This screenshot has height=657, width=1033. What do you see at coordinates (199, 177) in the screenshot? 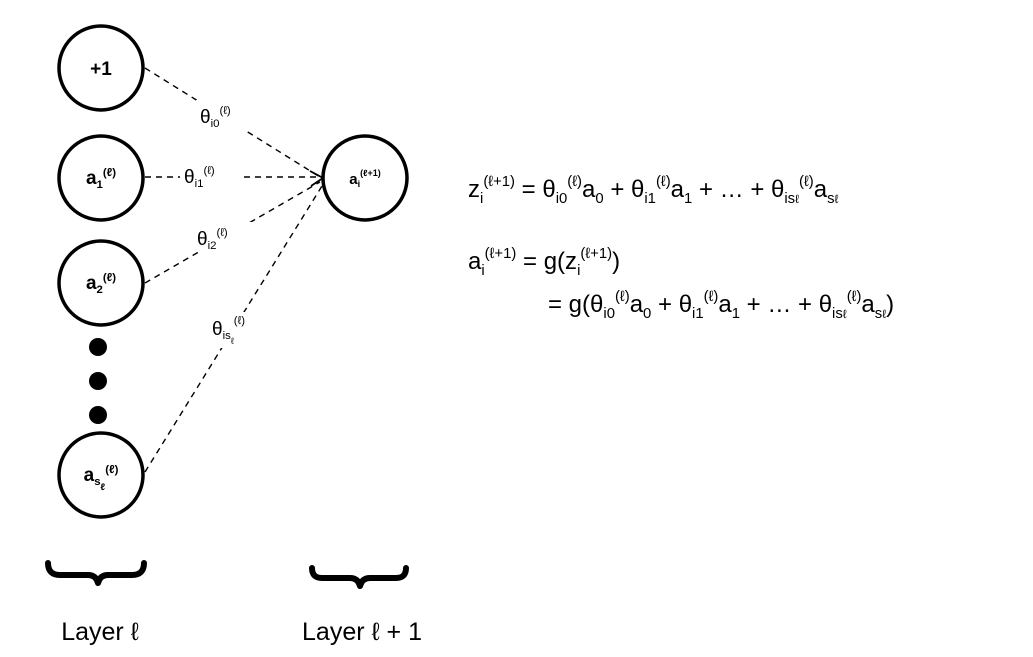
I see `weight-label-i1: θi1(ℓ)` at bounding box center [199, 177].